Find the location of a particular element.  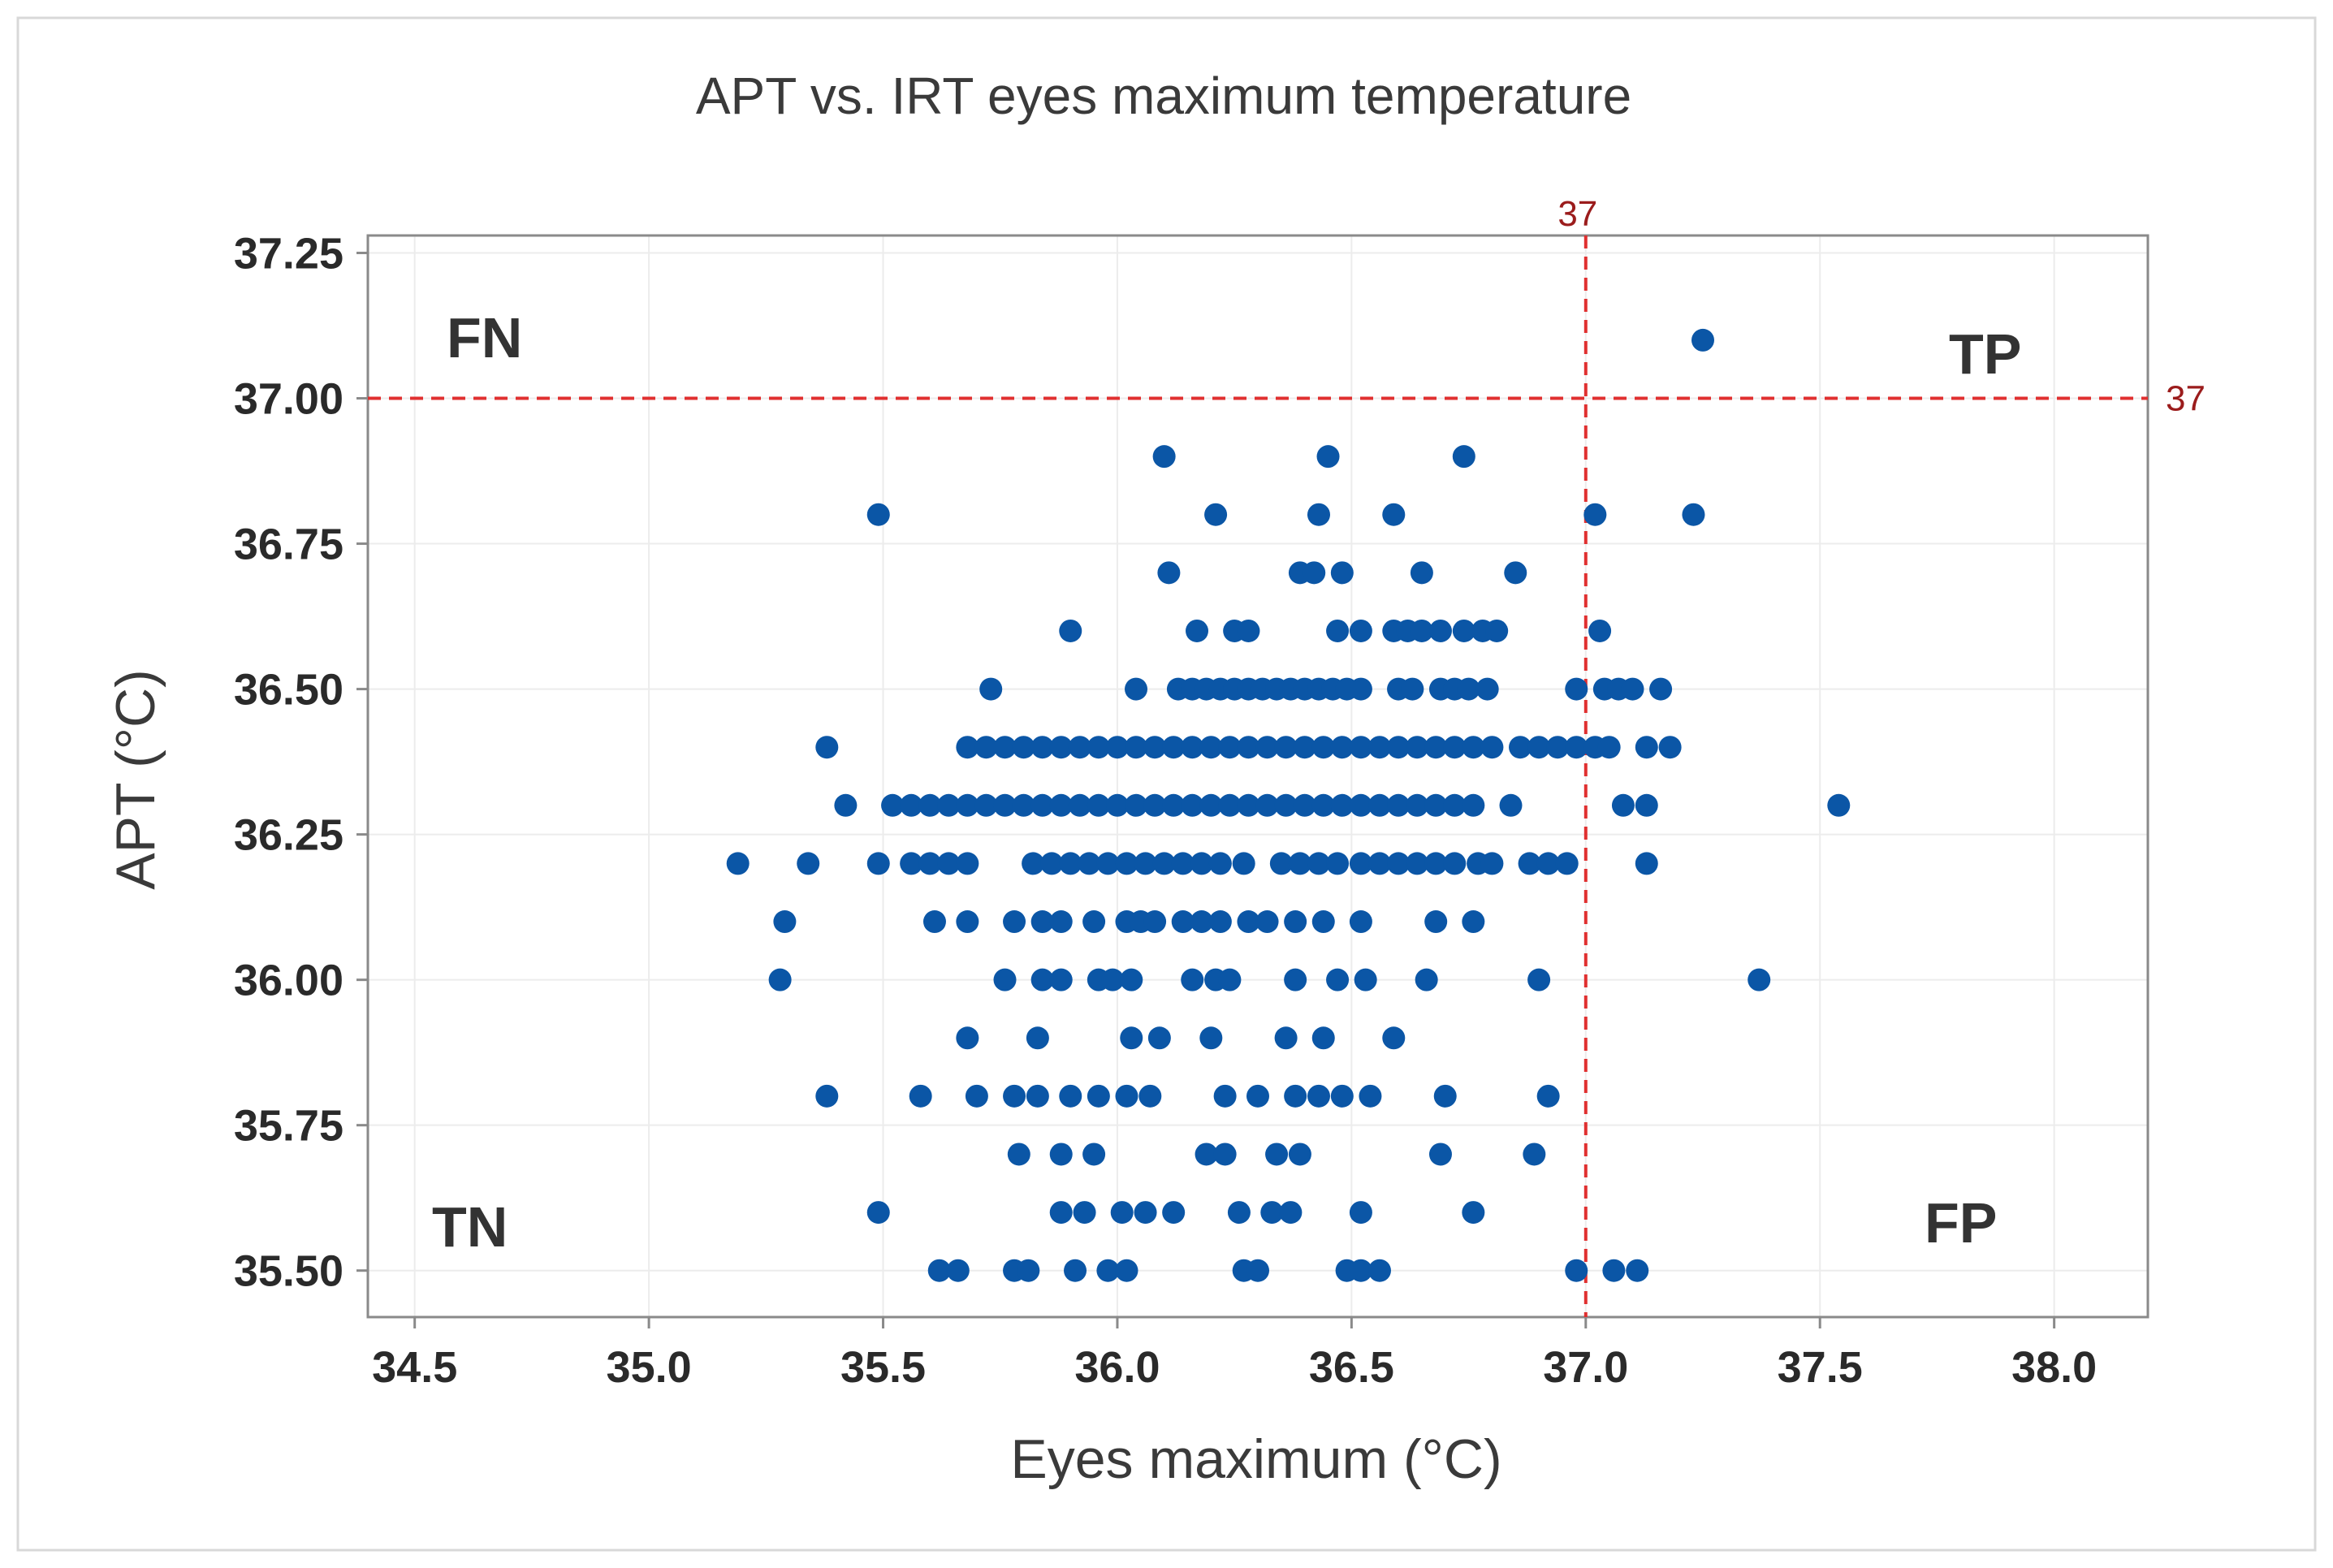

y-tick-label: 36.75 is located at coordinates (288, 545).